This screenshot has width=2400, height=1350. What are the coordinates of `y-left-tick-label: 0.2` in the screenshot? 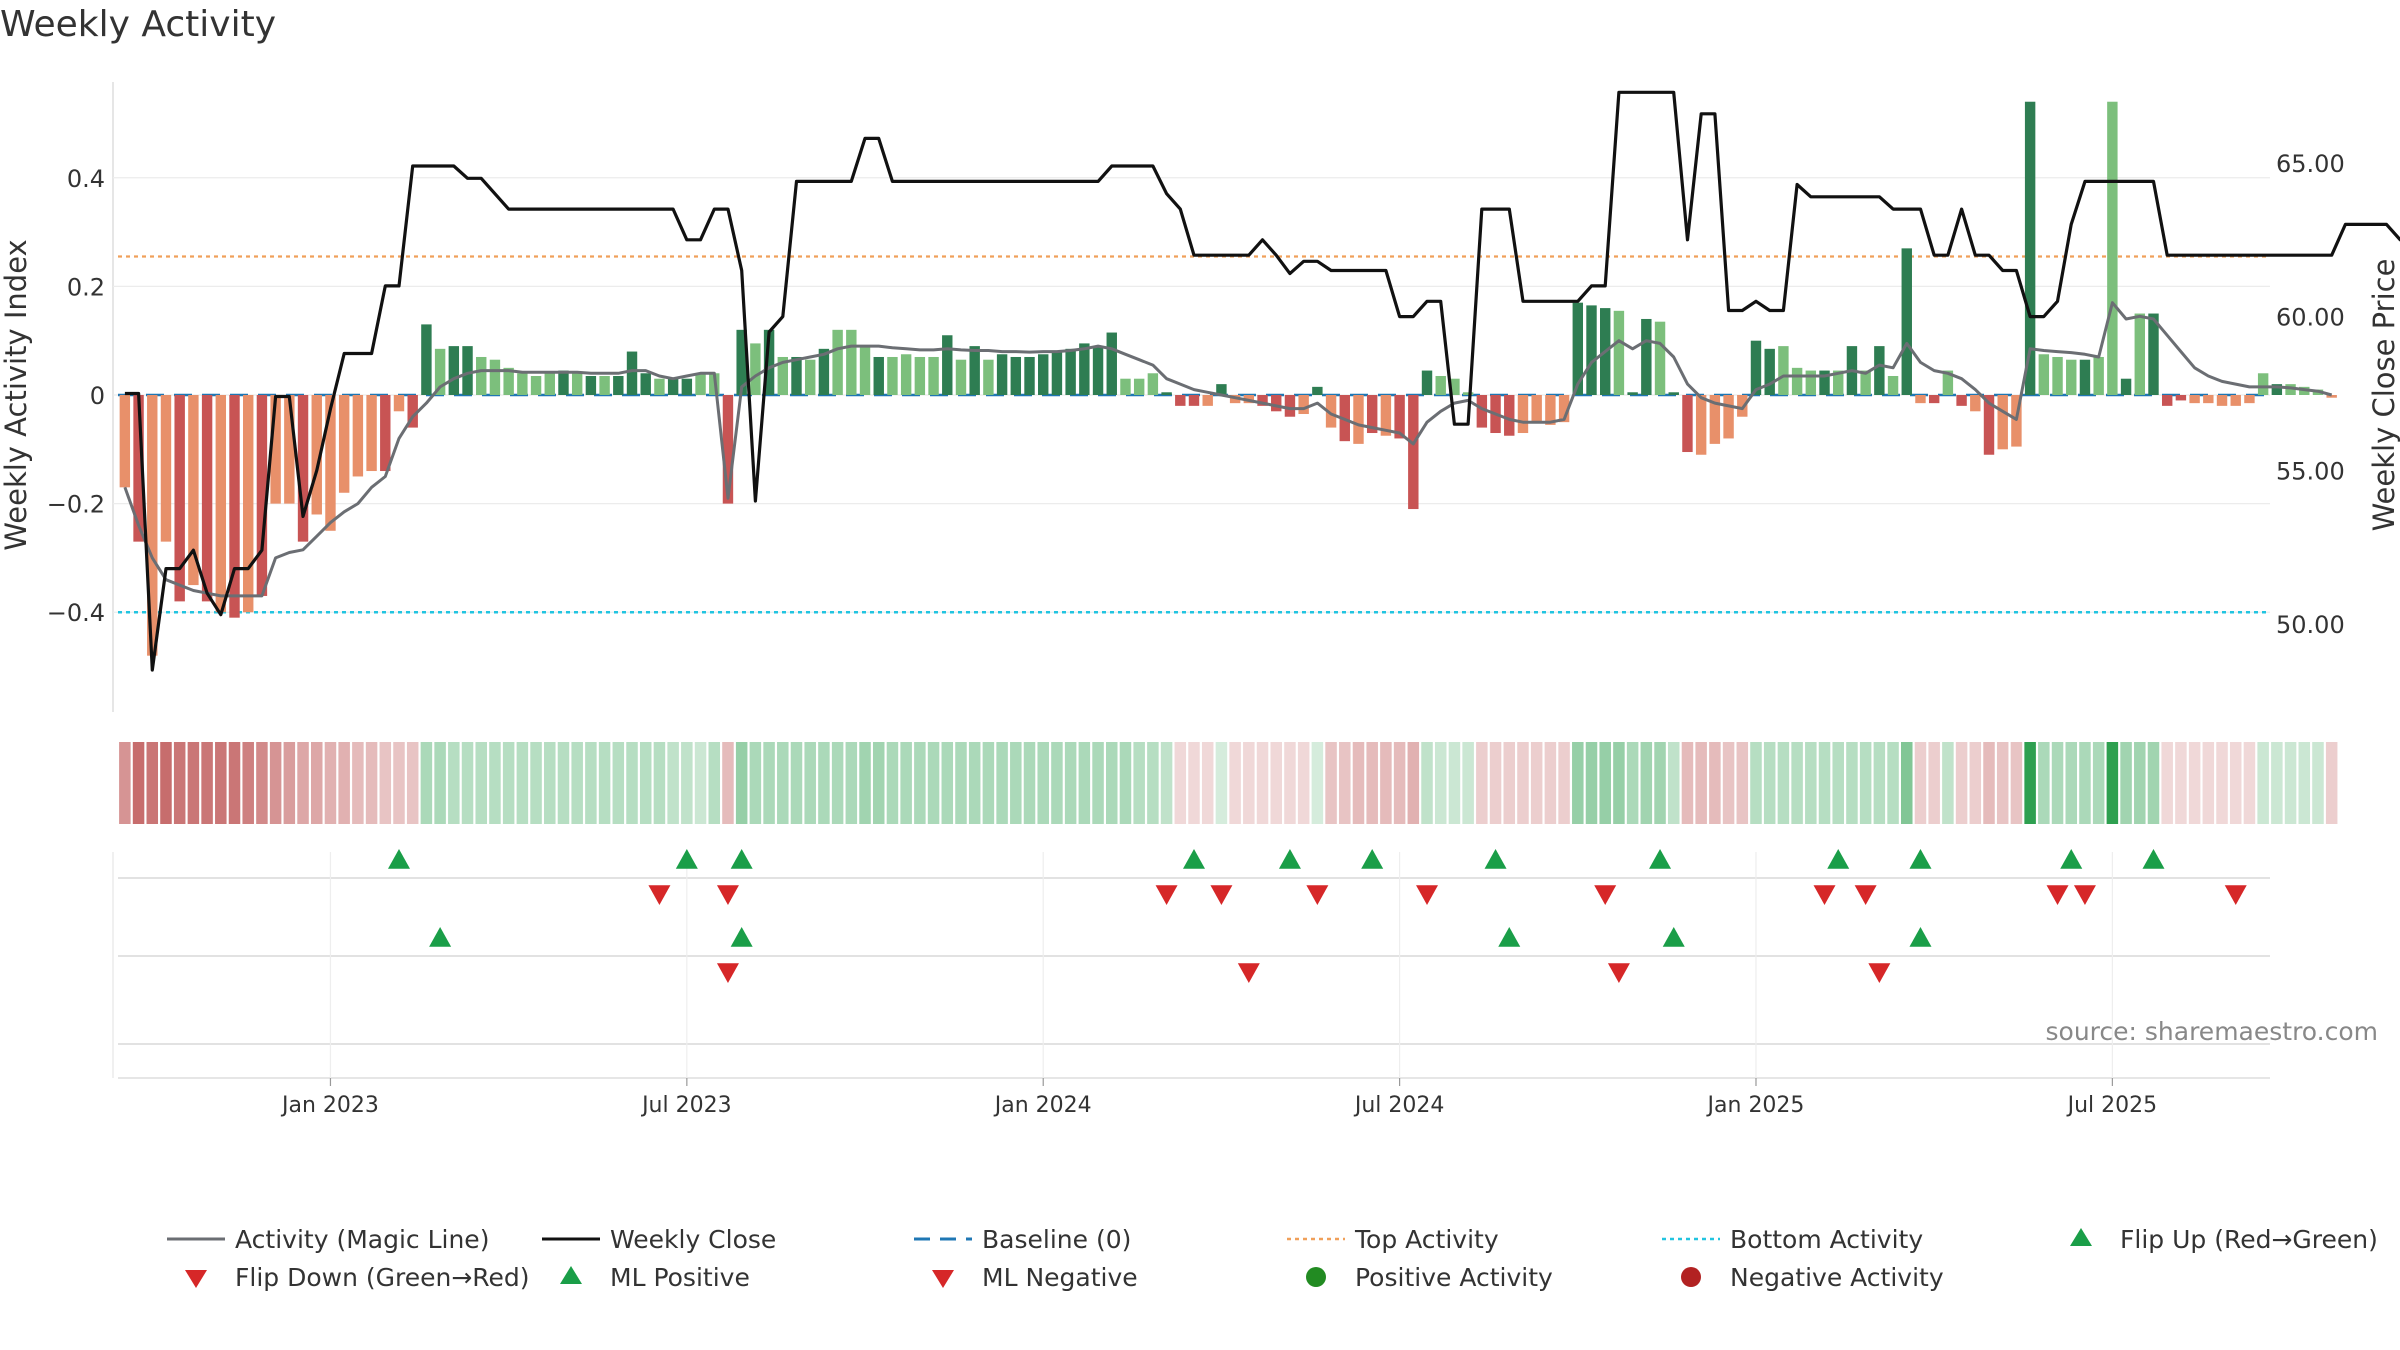 It's located at (86, 287).